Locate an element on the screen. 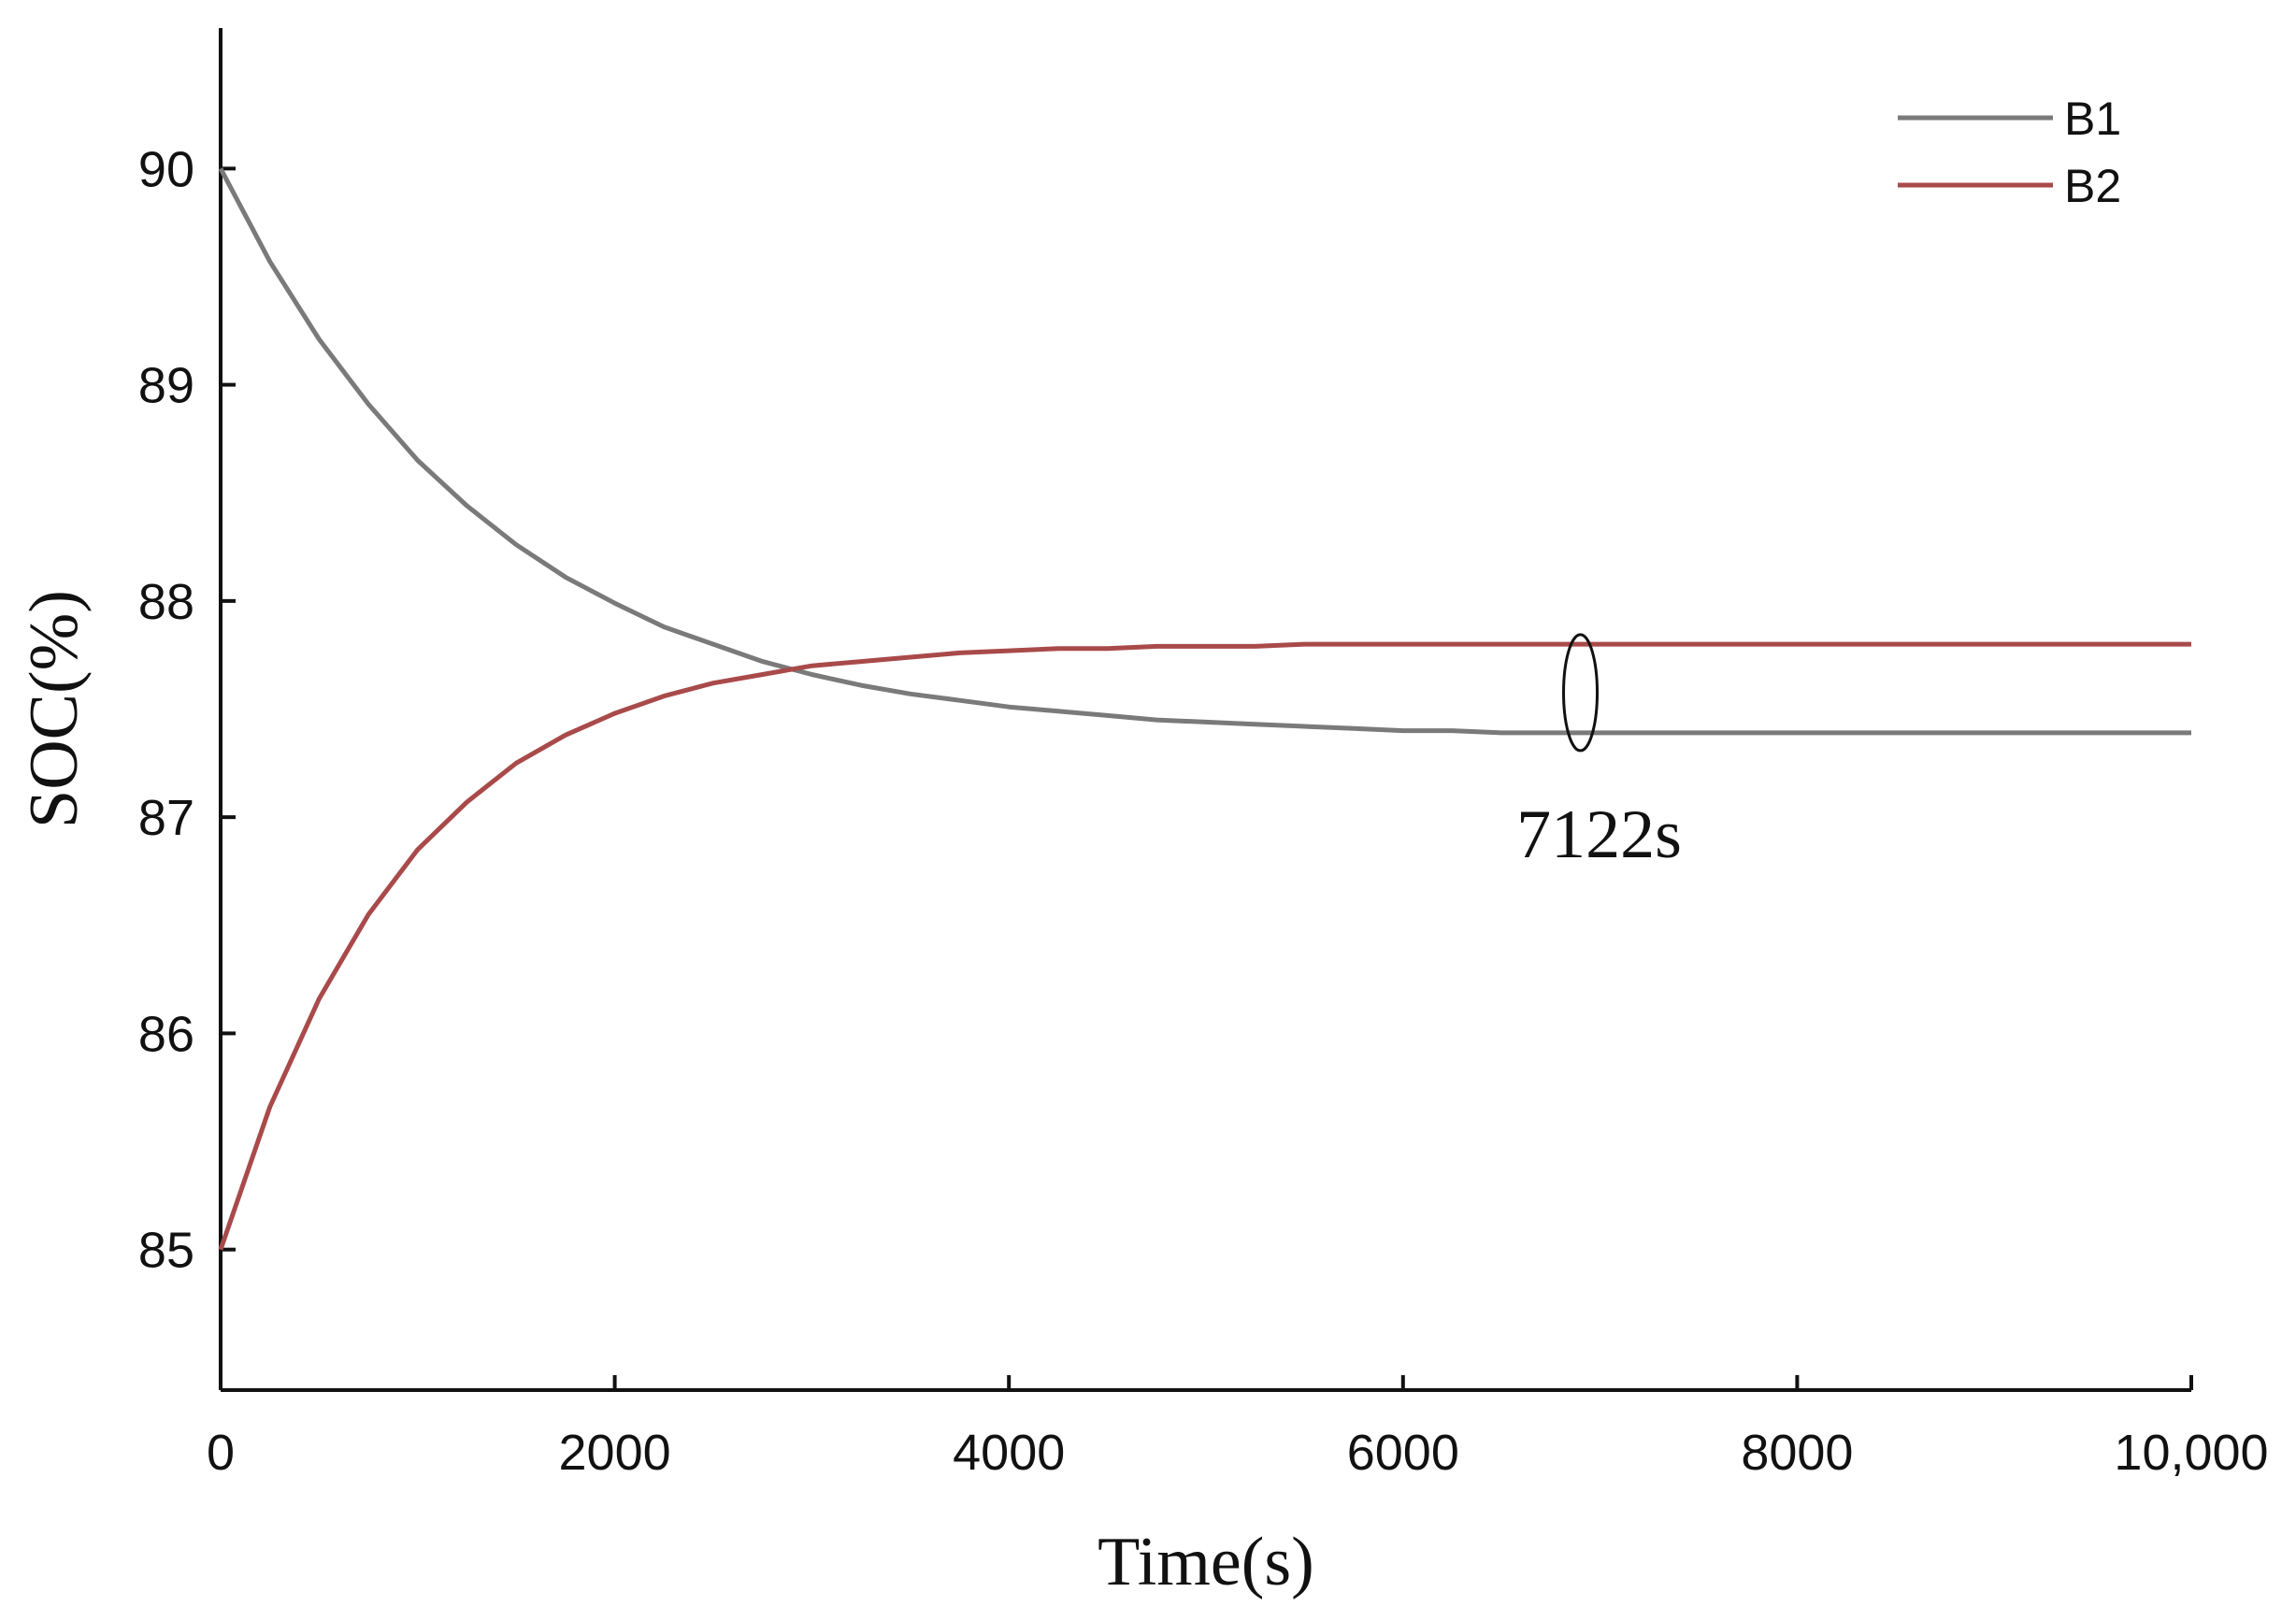 The height and width of the screenshot is (1621, 2296). convergence-time-label: 7122s is located at coordinates (1599, 834).